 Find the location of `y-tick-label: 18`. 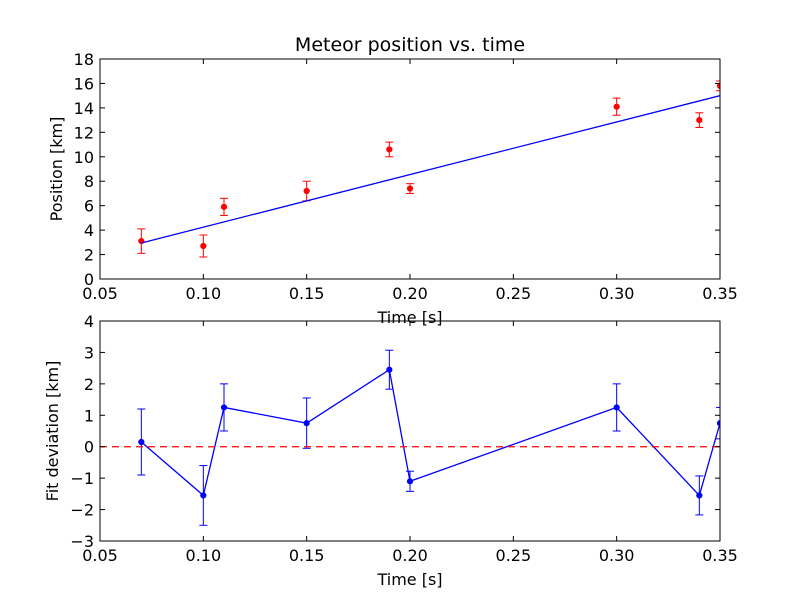

y-tick-label: 18 is located at coordinates (84, 59).